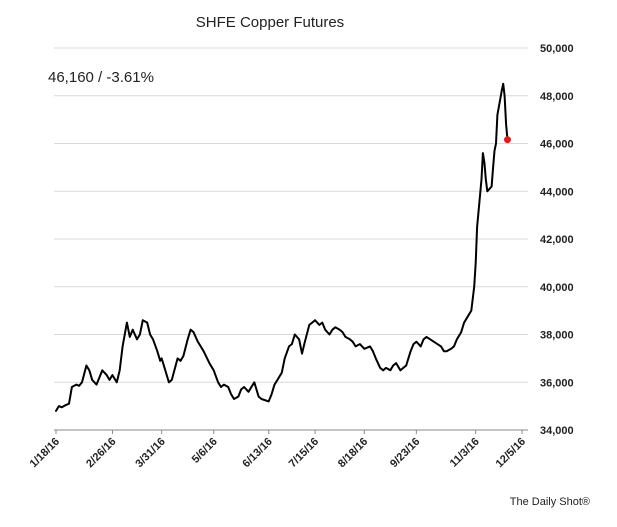 This screenshot has width=617, height=527. I want to click on chart-title: SHFE Copper Futures, so click(270, 22).